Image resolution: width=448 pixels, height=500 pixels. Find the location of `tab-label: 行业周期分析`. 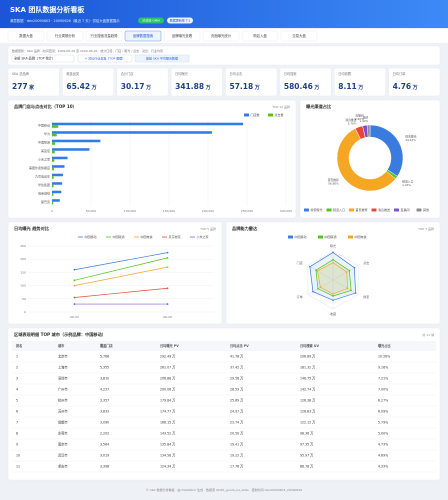

tab-label: 行业周期分析 is located at coordinates (65, 35).